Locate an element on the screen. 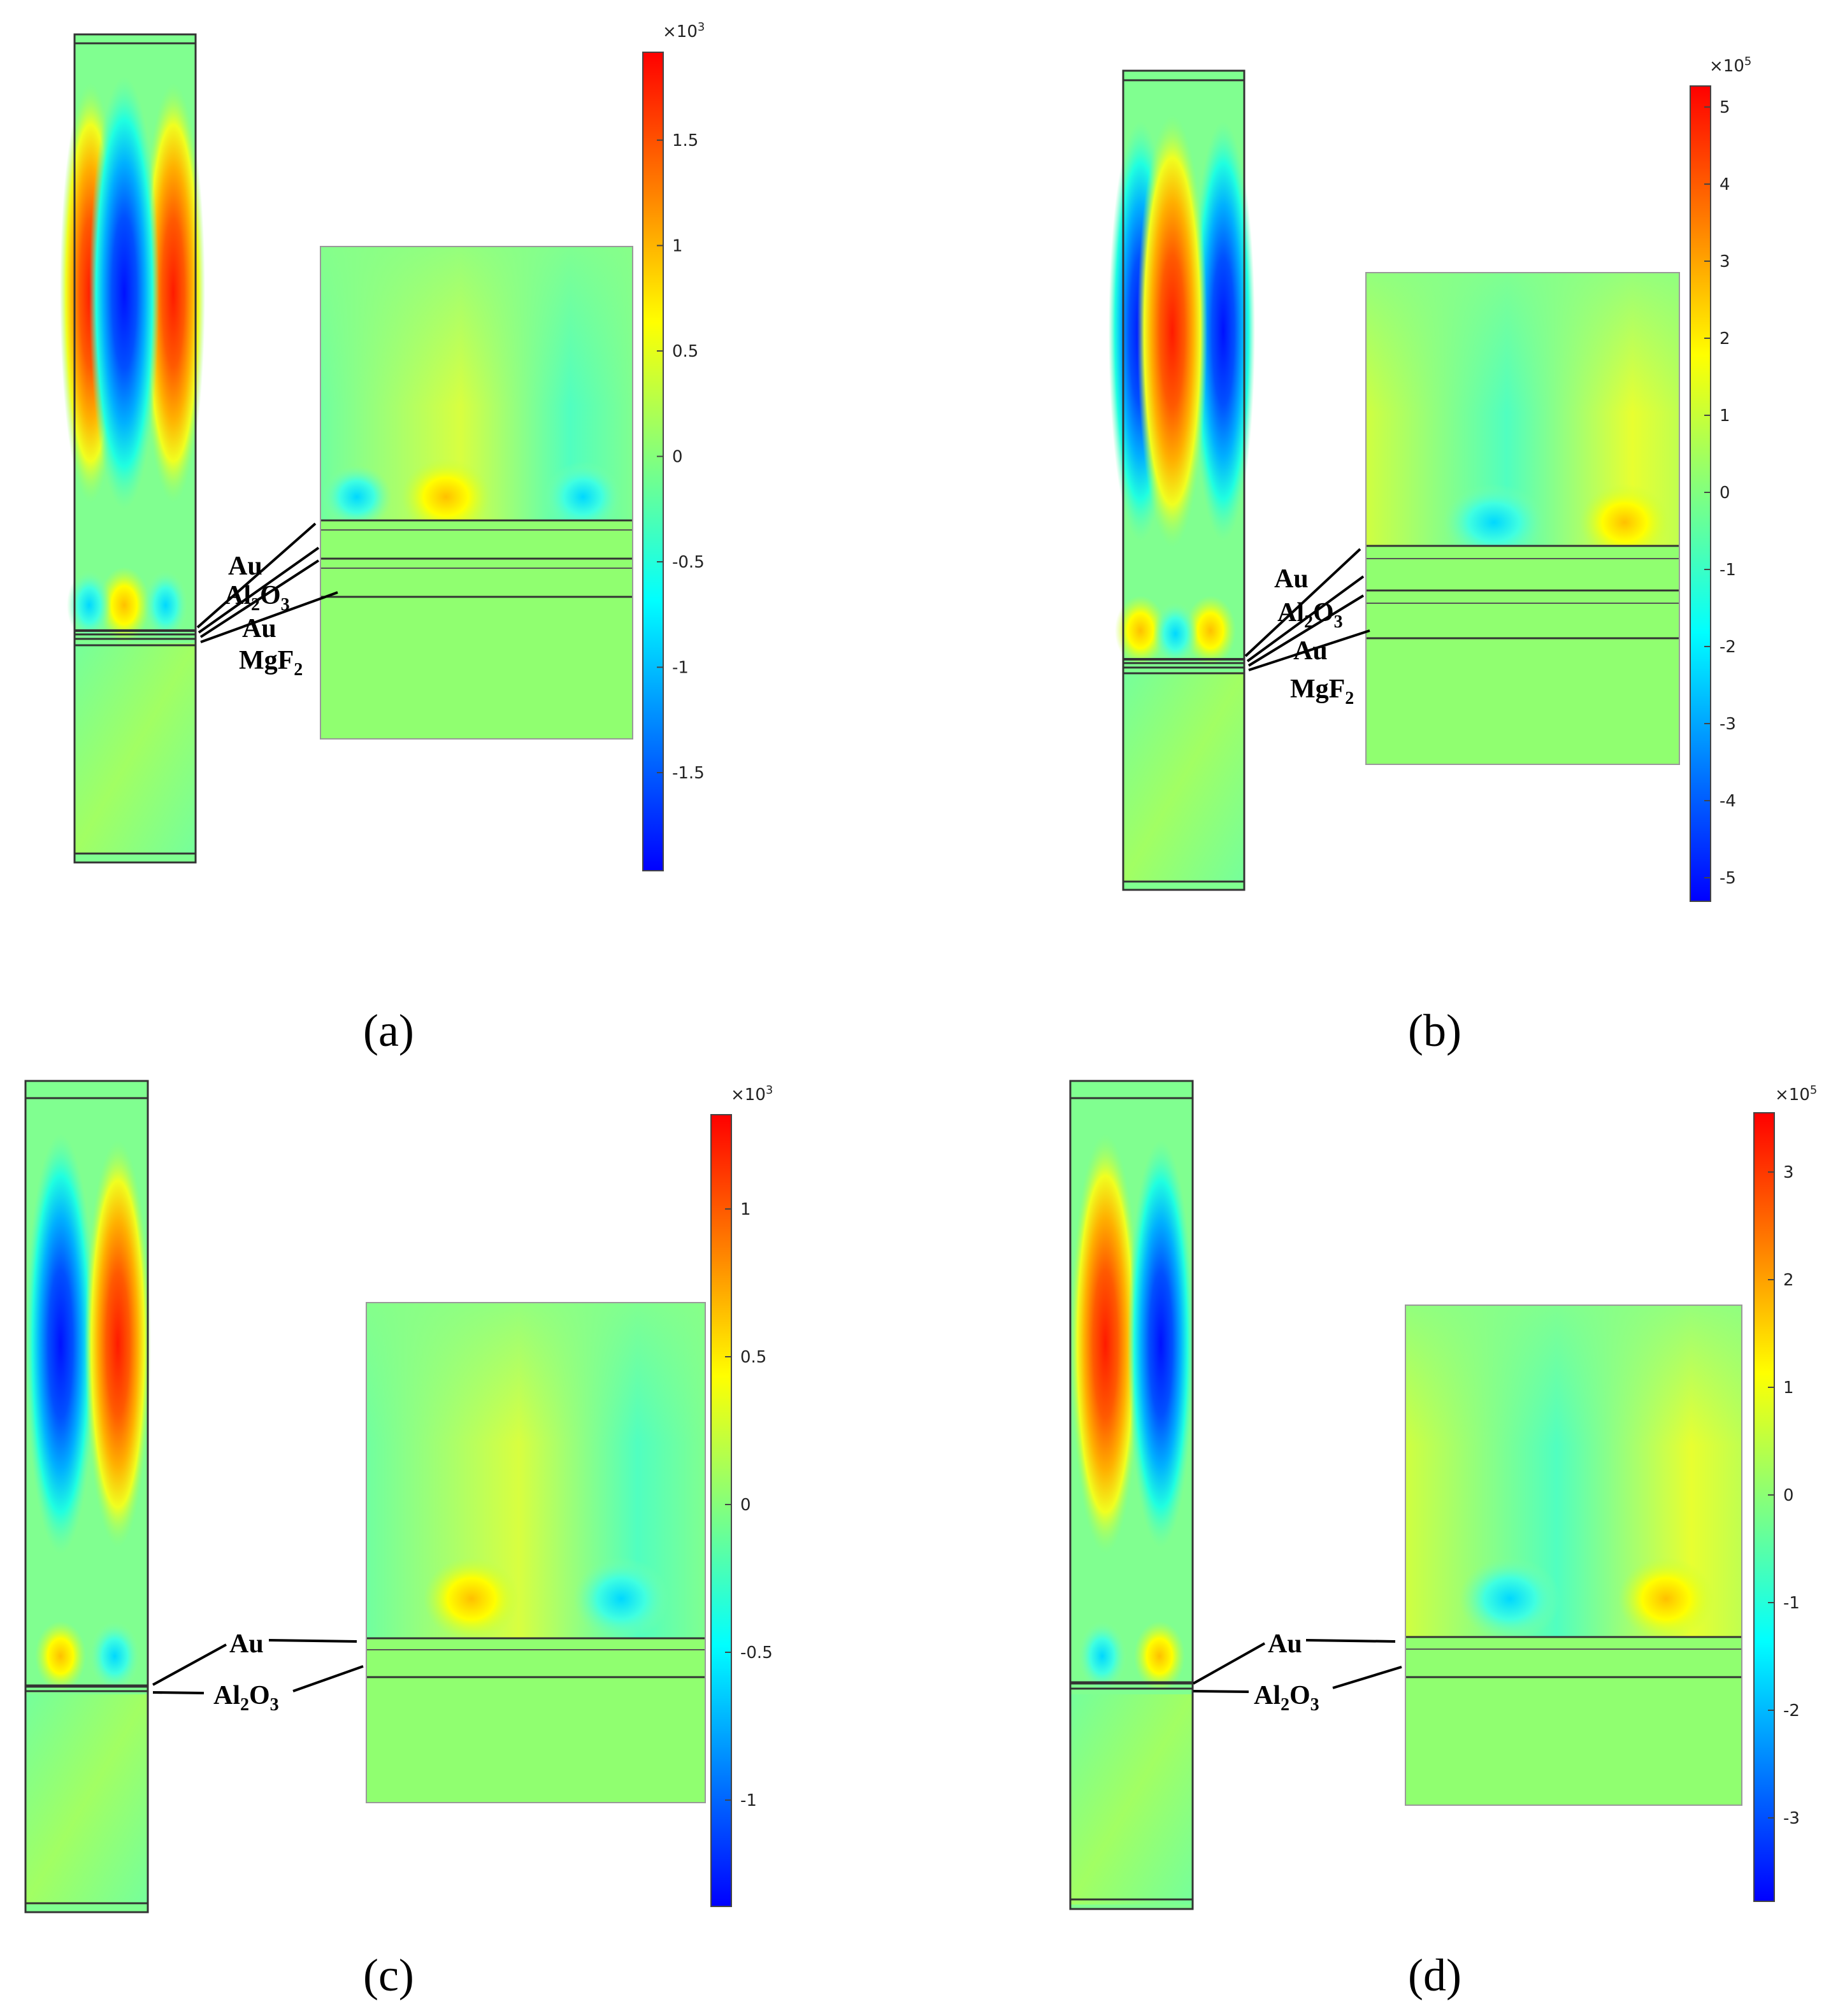  colorbar: ×10³ 1.5 1 0.5 0 -0.5 -1 -1.5 is located at coordinates (673, 446).